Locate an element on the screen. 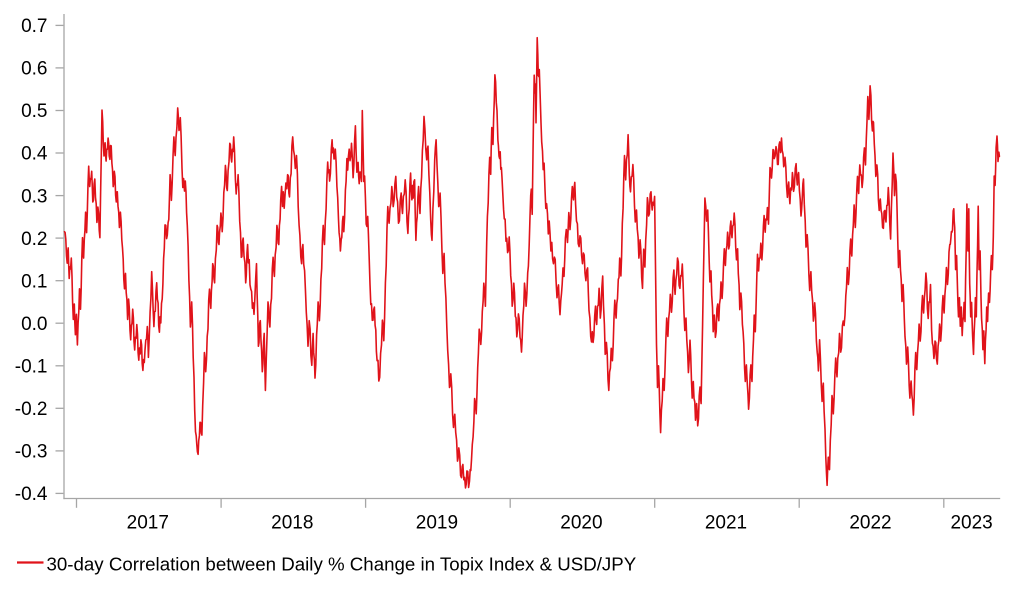  svg-text: -0.3 is located at coordinates (31, 452).